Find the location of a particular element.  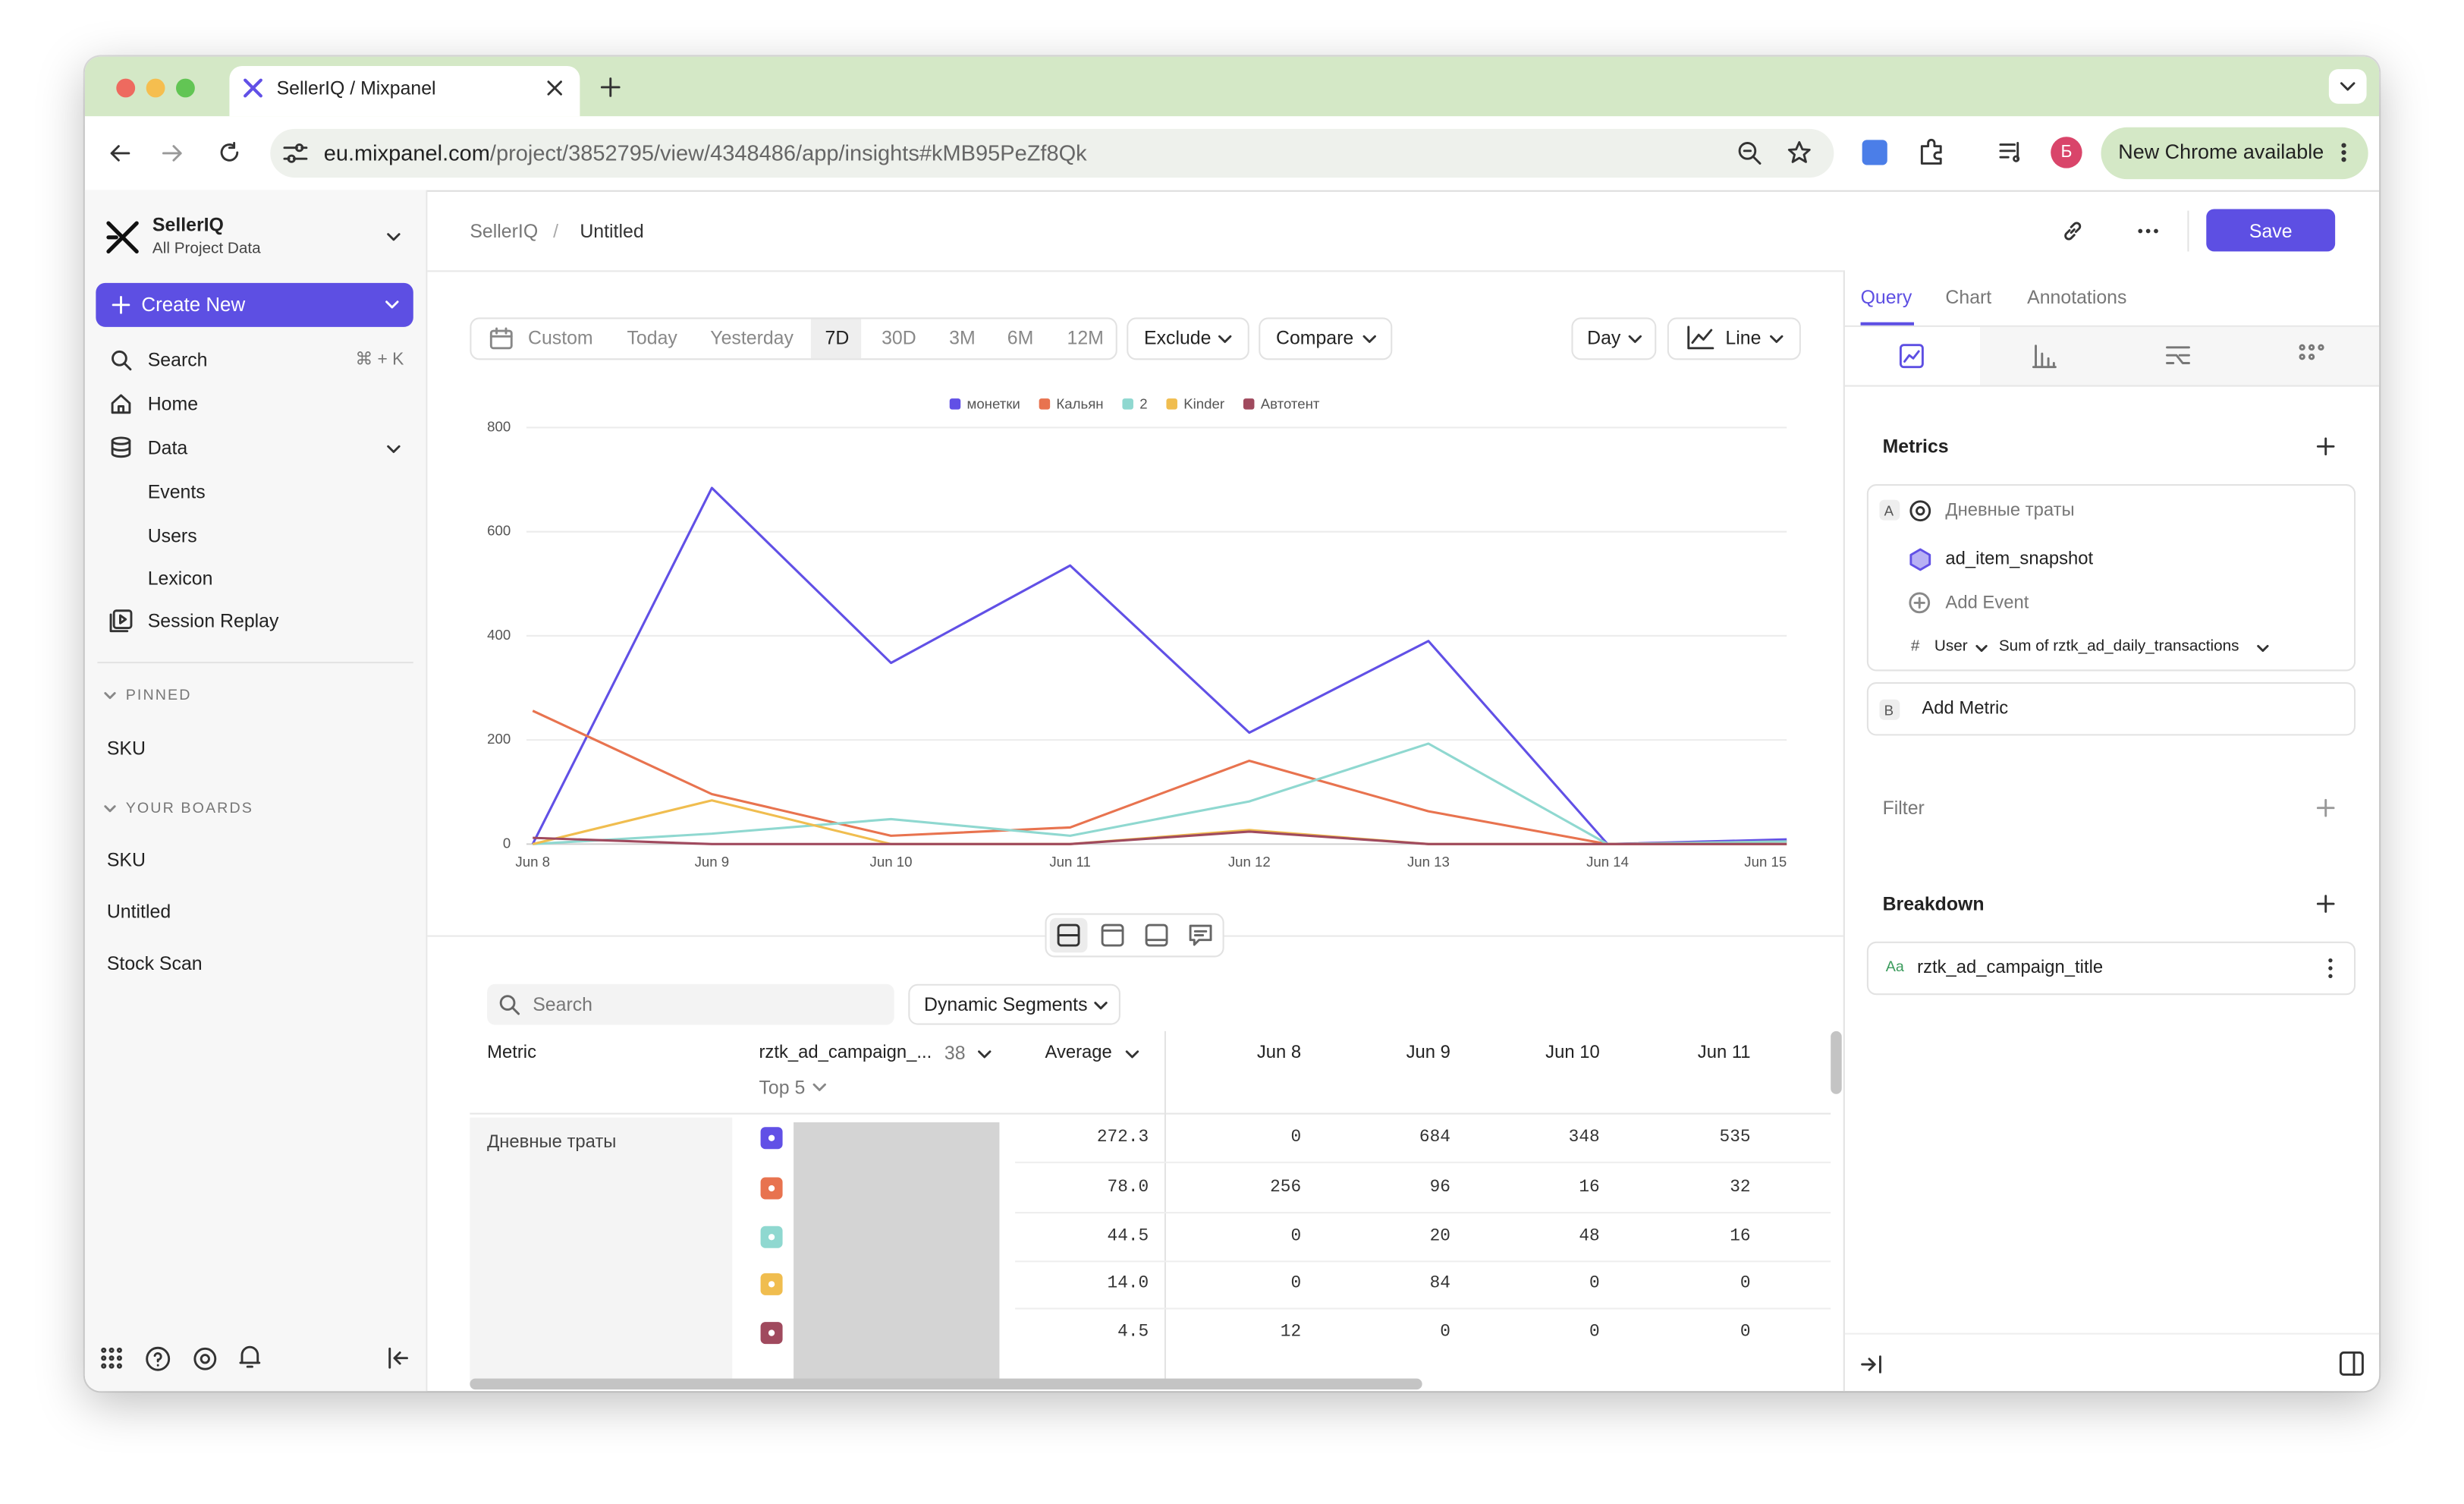

tab-search is located at coordinates (2347, 86).